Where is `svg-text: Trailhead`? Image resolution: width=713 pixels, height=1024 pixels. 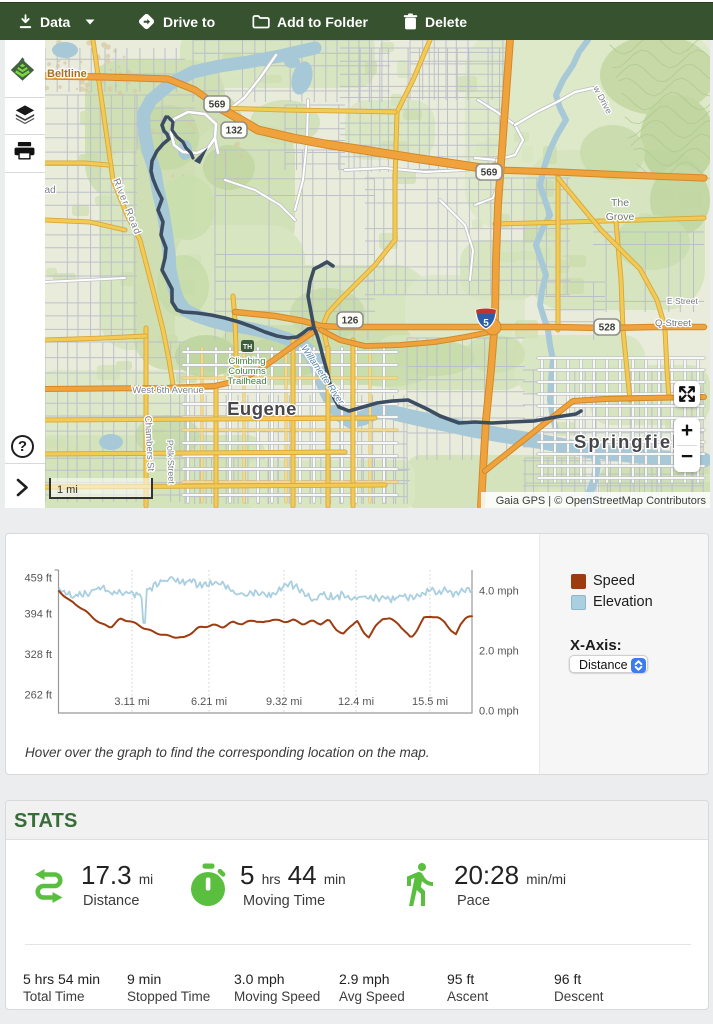
svg-text: Trailhead is located at coordinates (246, 381).